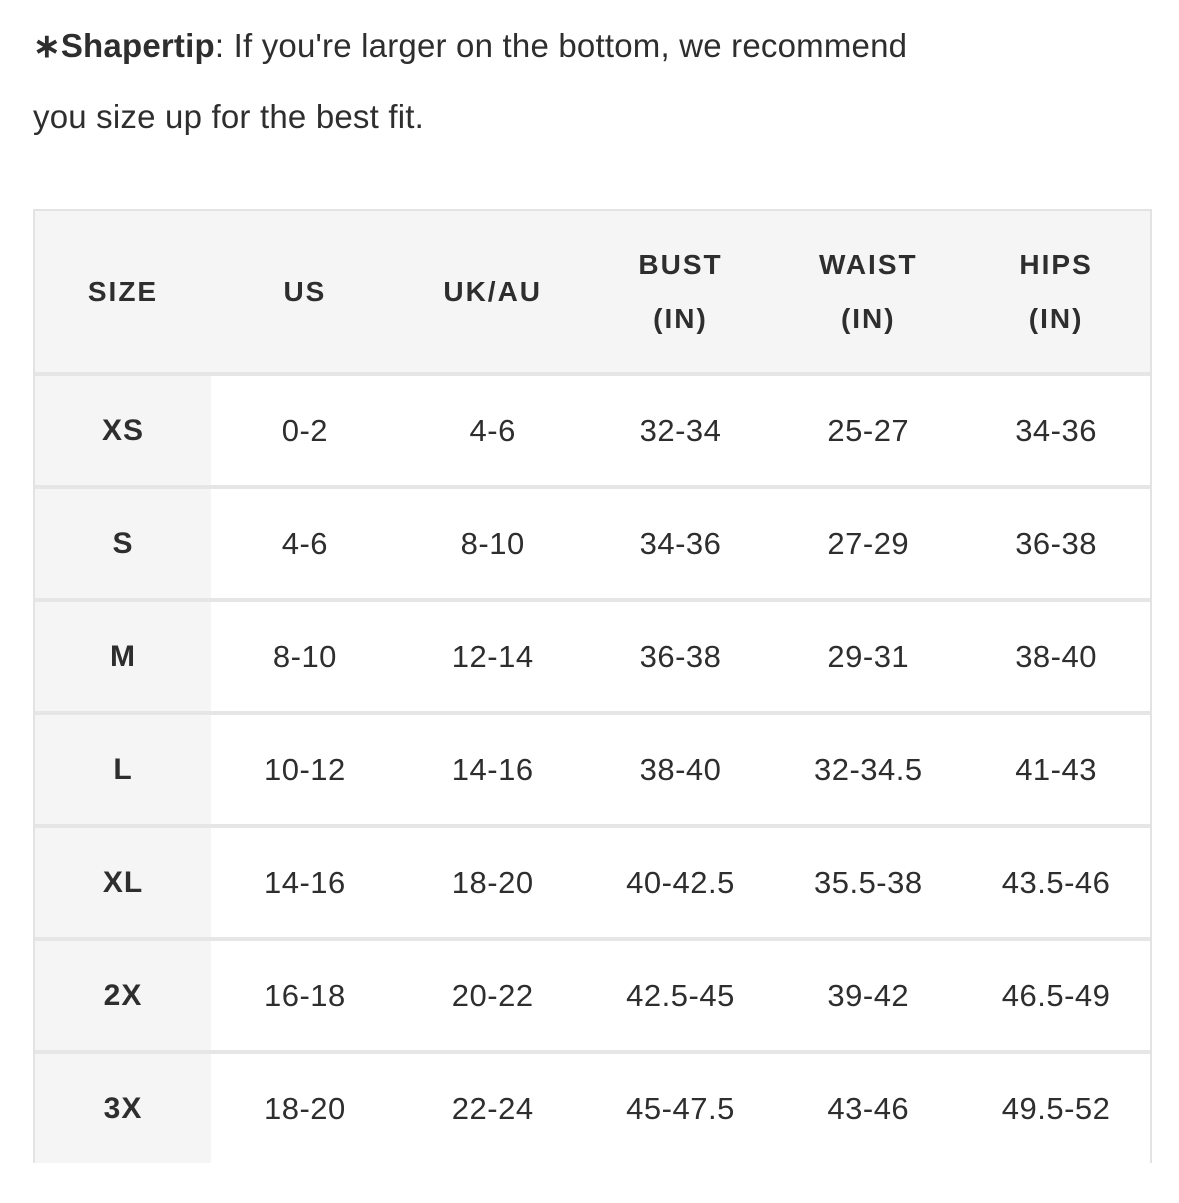 This screenshot has width=1179, height=1203. What do you see at coordinates (305, 654) in the screenshot?
I see `us-cell: 8-10` at bounding box center [305, 654].